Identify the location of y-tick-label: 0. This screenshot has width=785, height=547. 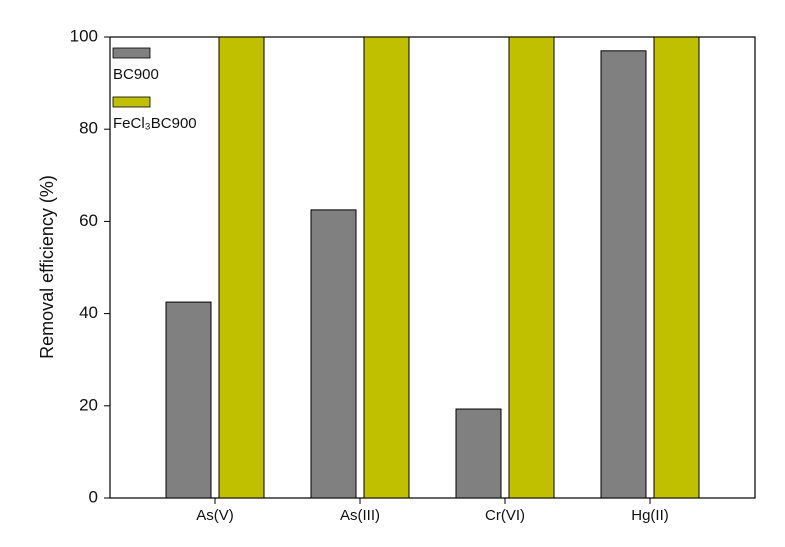
(93, 496).